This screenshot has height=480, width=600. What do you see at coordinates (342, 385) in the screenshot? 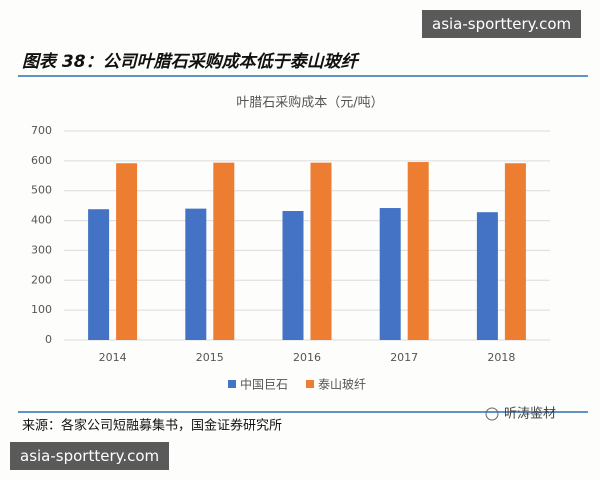
I see `legend-label: 泰山玻纤` at bounding box center [342, 385].